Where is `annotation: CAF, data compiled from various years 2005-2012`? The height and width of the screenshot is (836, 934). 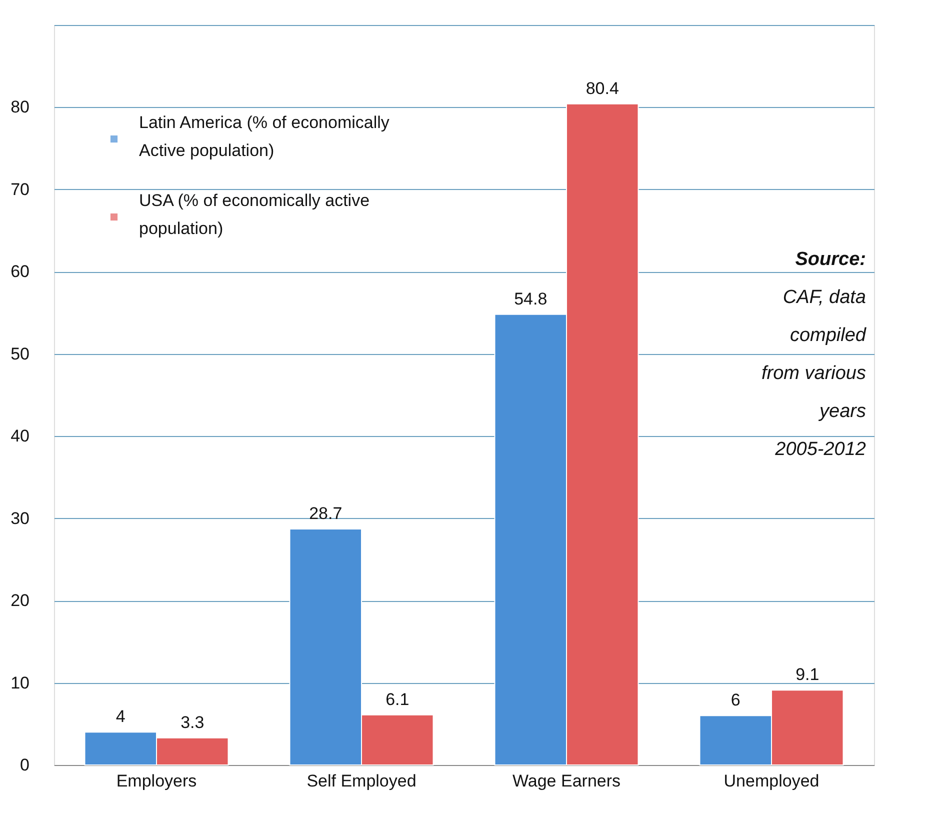 annotation: CAF, data compiled from various years 2005-2012 is located at coordinates (814, 373).